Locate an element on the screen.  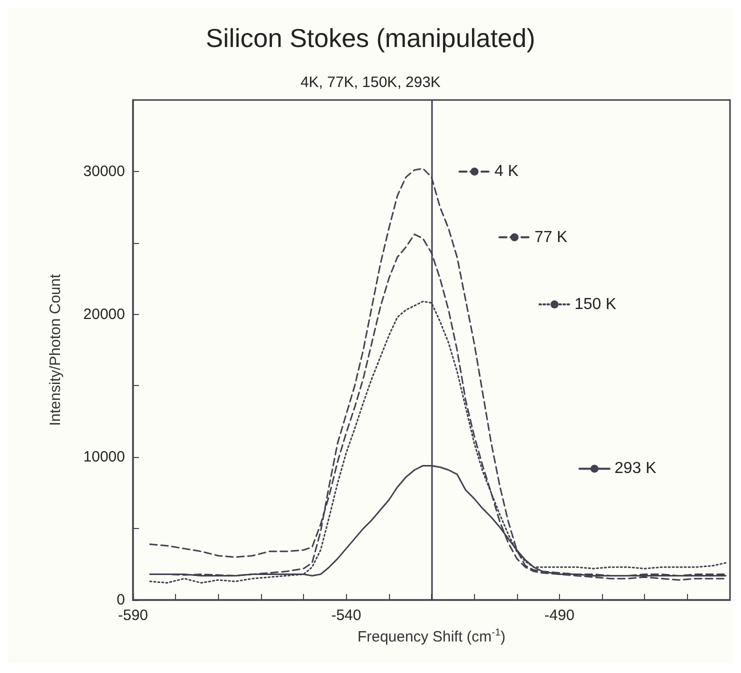
x-tick-label: -540 is located at coordinates (346, 615).